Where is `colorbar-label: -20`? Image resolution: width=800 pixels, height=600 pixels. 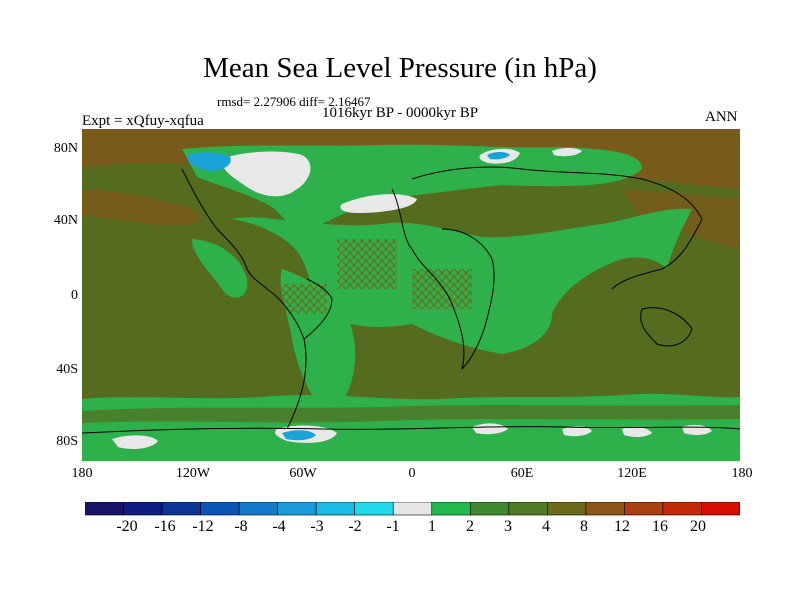
colorbar-label: -20 is located at coordinates (127, 526).